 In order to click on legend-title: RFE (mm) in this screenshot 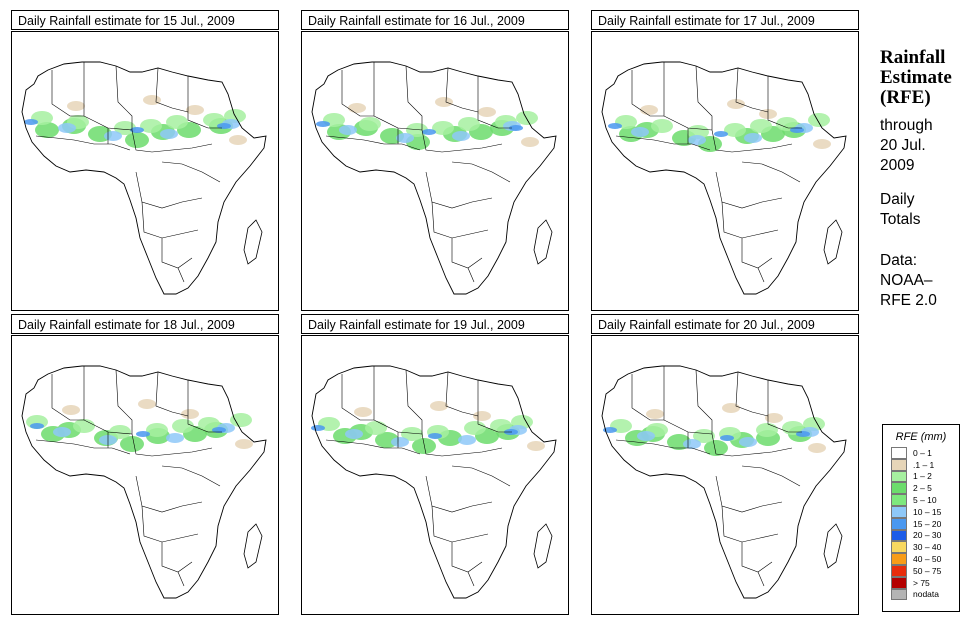, I will do `click(921, 437)`.